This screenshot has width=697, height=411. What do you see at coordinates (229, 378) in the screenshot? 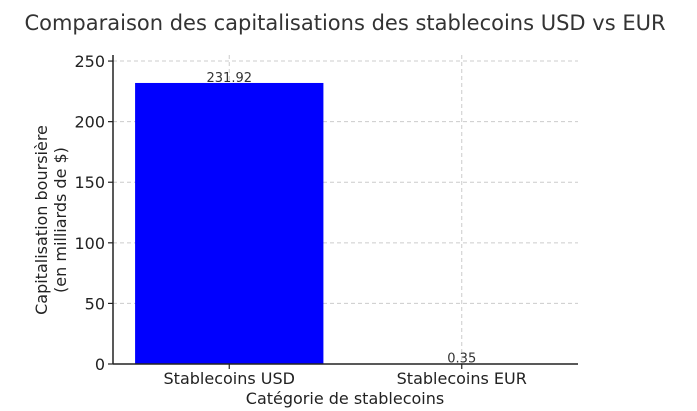
I see `x-tick-label: Stablecoins USD` at bounding box center [229, 378].